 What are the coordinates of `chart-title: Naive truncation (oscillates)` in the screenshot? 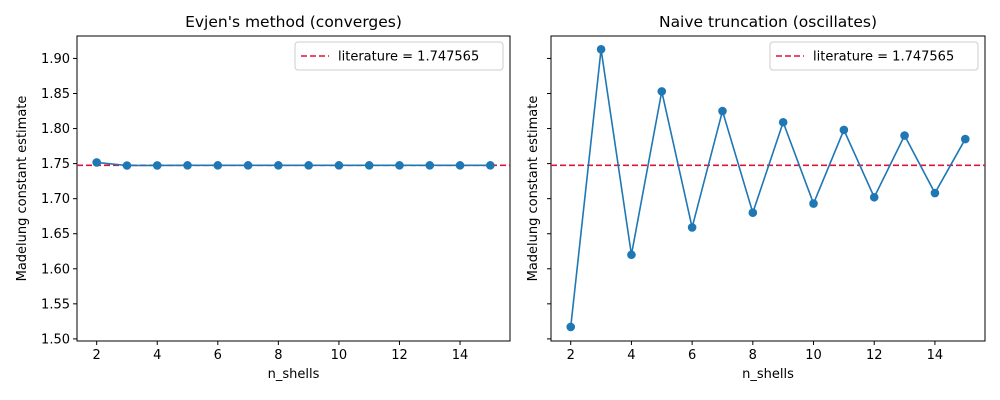 It's located at (768, 22).